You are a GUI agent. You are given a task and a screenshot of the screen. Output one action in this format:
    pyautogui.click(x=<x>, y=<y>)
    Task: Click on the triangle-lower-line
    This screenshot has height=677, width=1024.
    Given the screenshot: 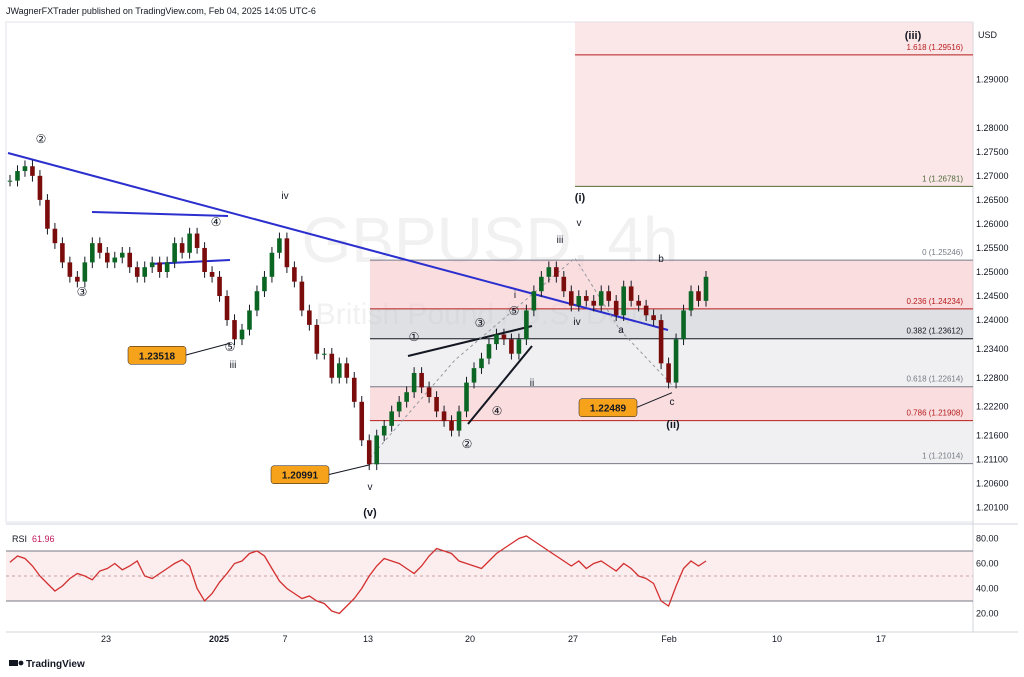 What is the action you would take?
    pyautogui.click(x=190, y=262)
    